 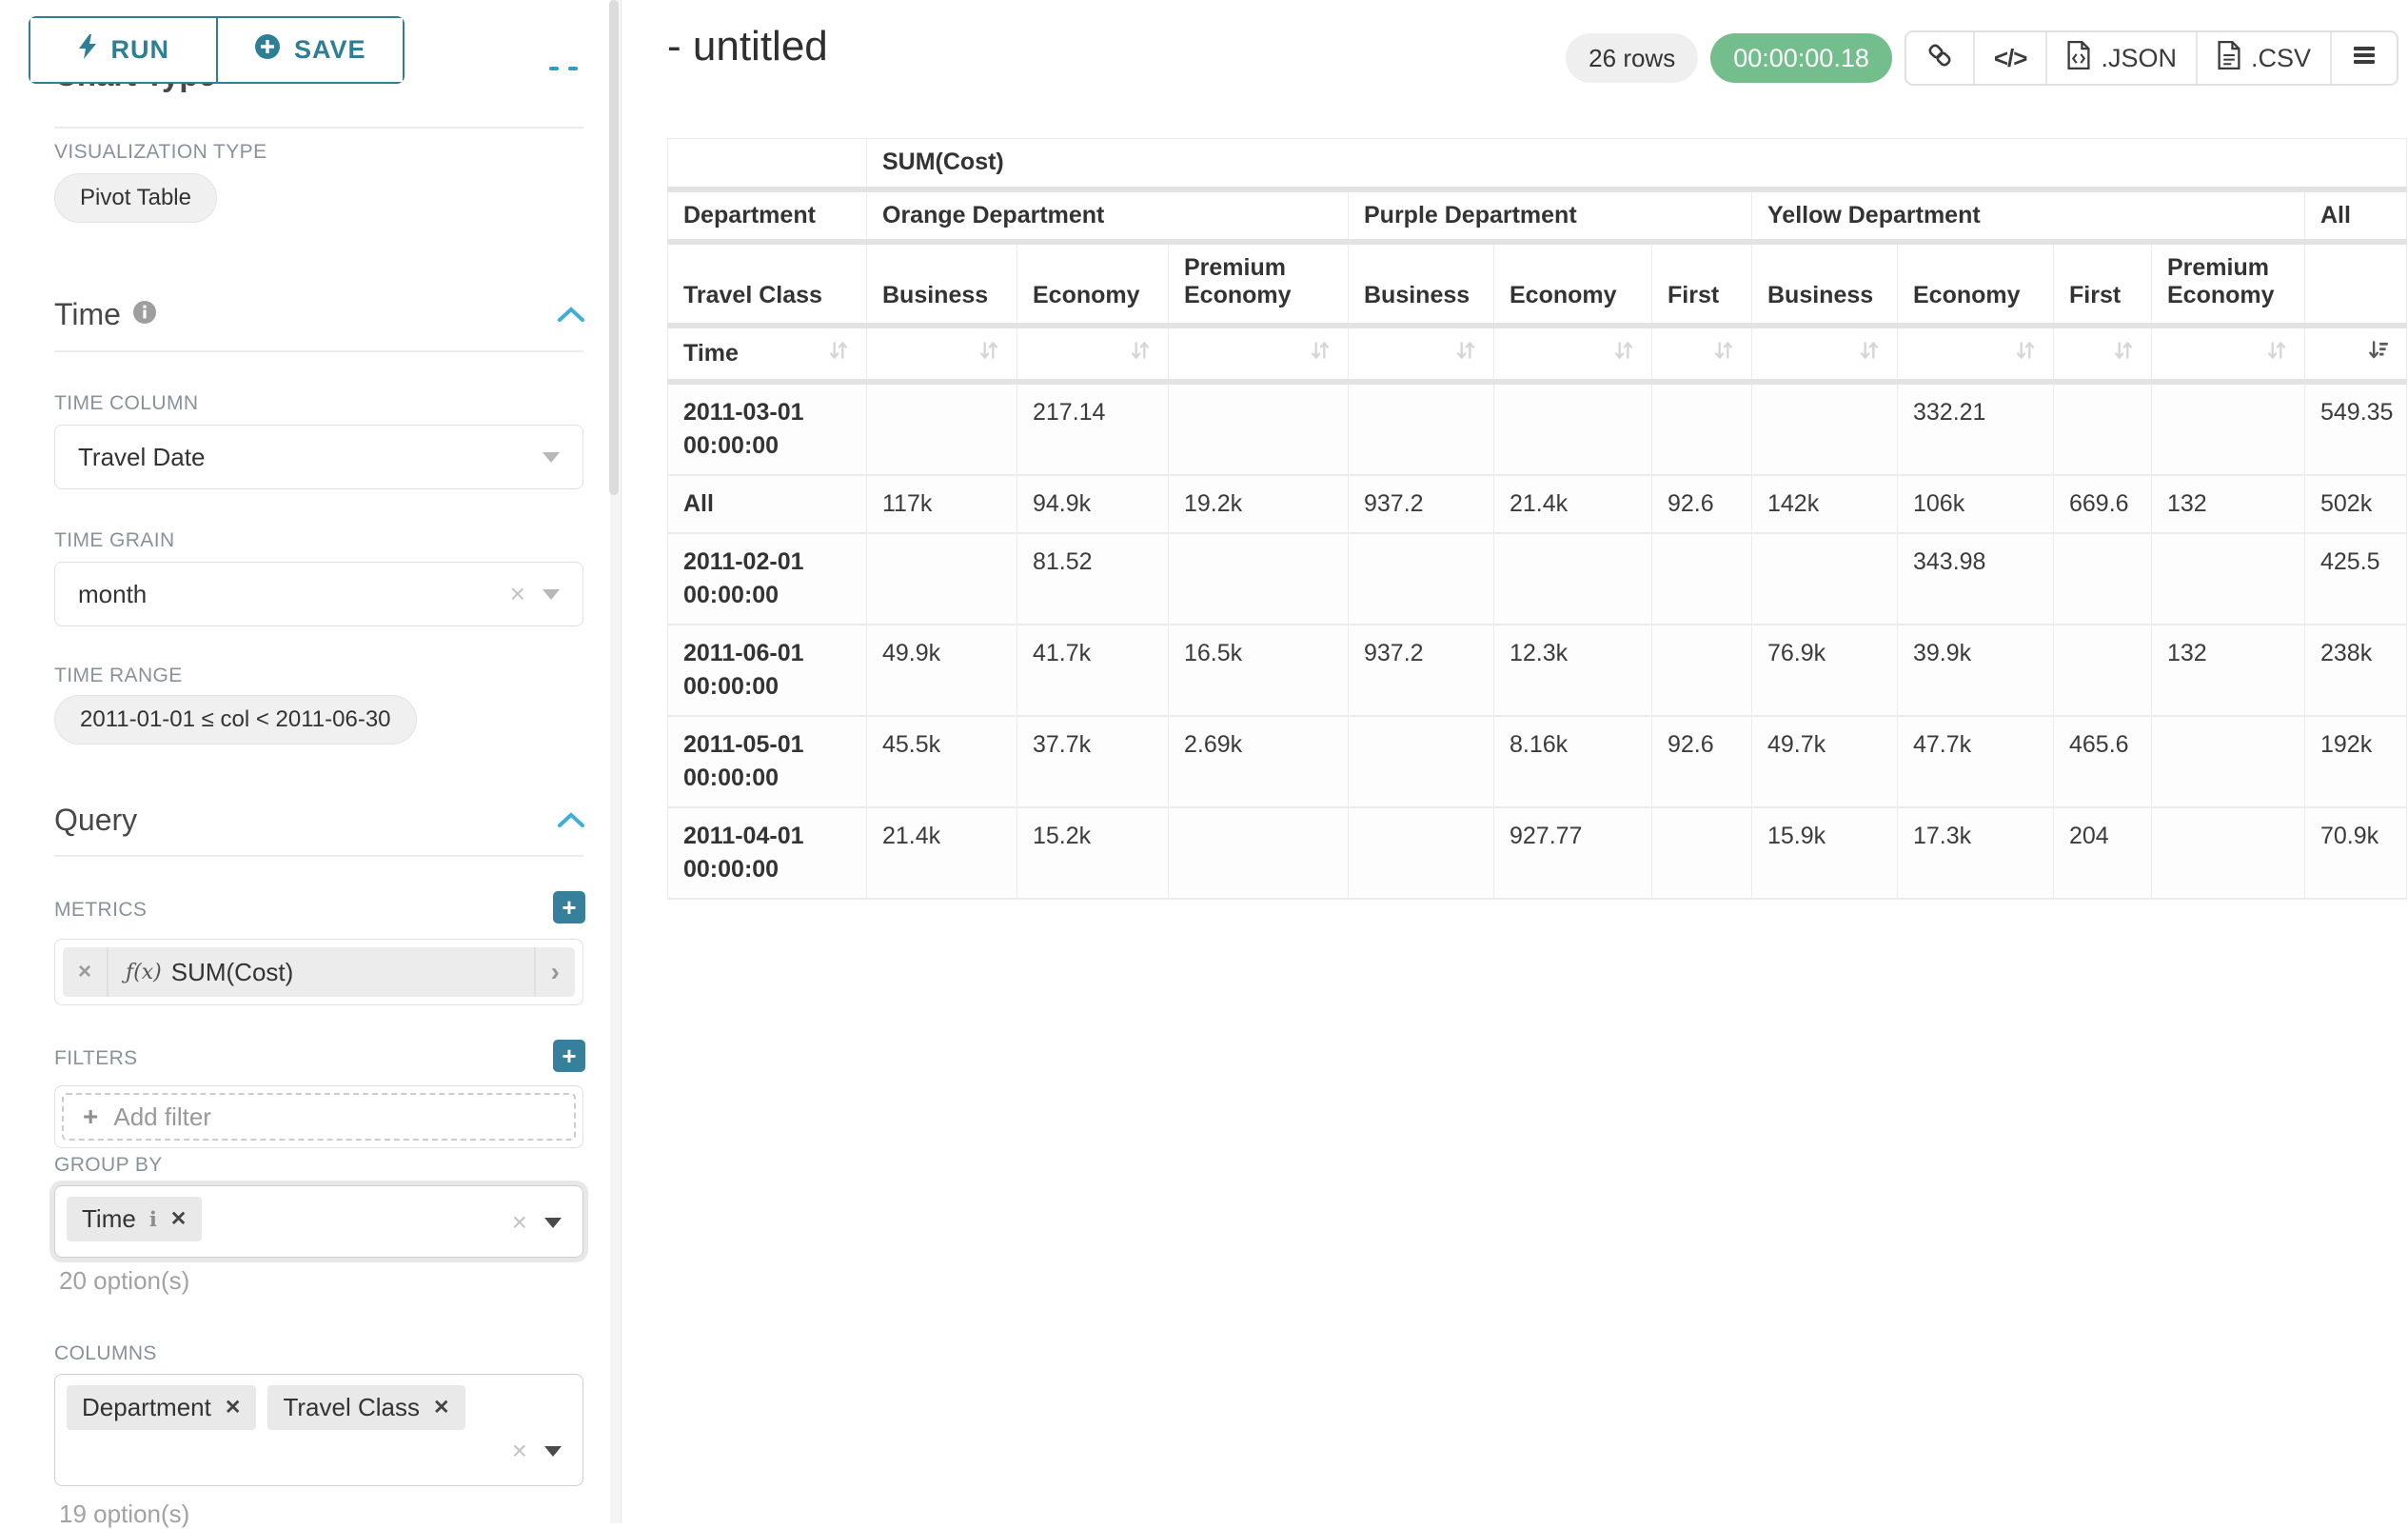 What do you see at coordinates (267, 50) in the screenshot?
I see `plus-circle-icon` at bounding box center [267, 50].